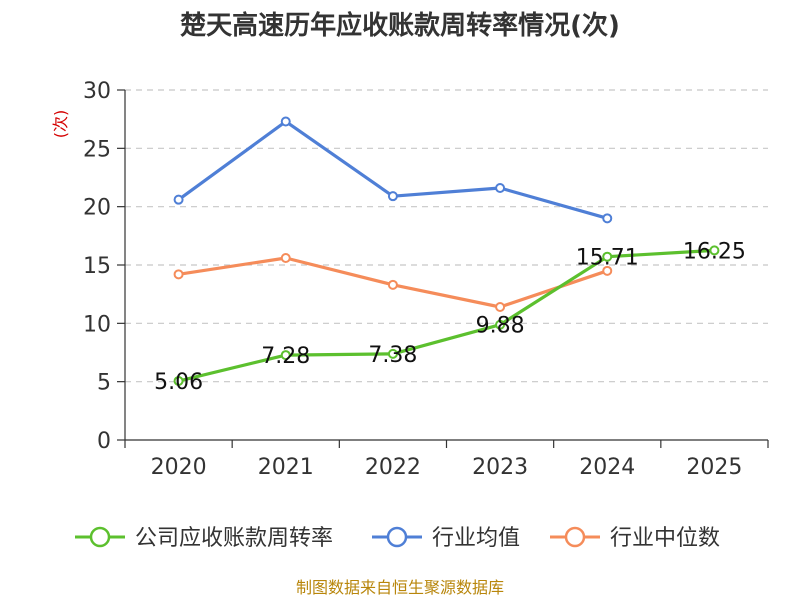 The image size is (800, 600). Describe the element at coordinates (179, 467) in the screenshot. I see `x-tick-label: 2020` at that location.